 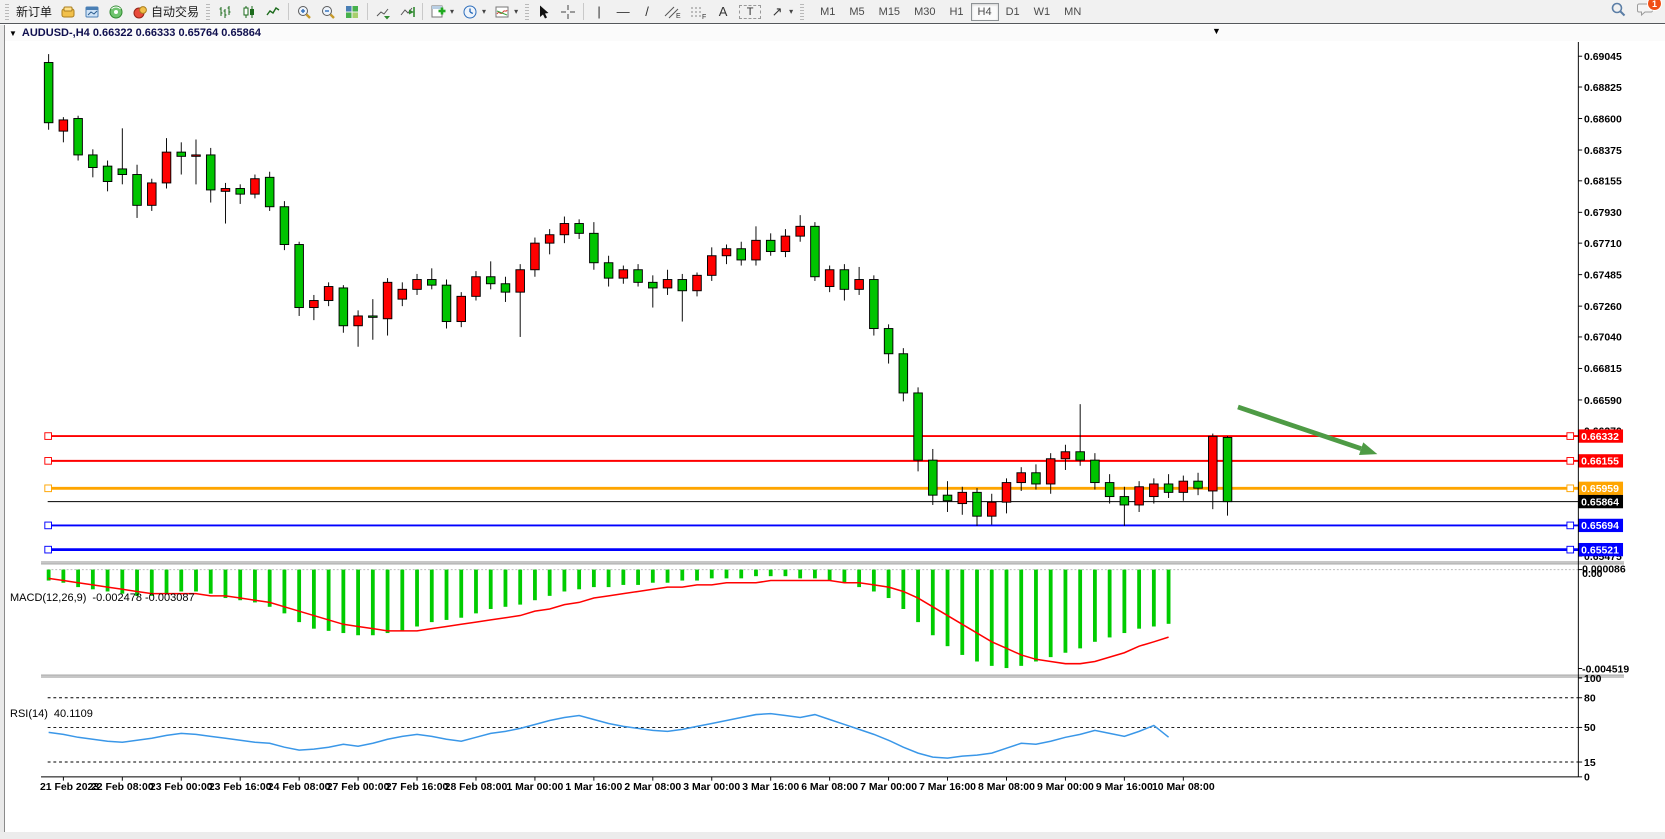 What do you see at coordinates (1603, 88) in the screenshot?
I see `svg-text: 0.68825` at bounding box center [1603, 88].